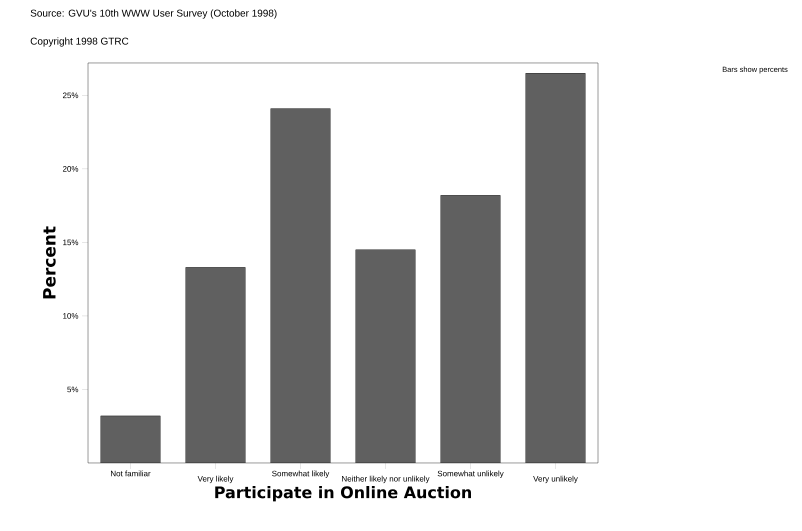  Describe the element at coordinates (49, 262) in the screenshot. I see `y-axis-title: Percent` at that location.